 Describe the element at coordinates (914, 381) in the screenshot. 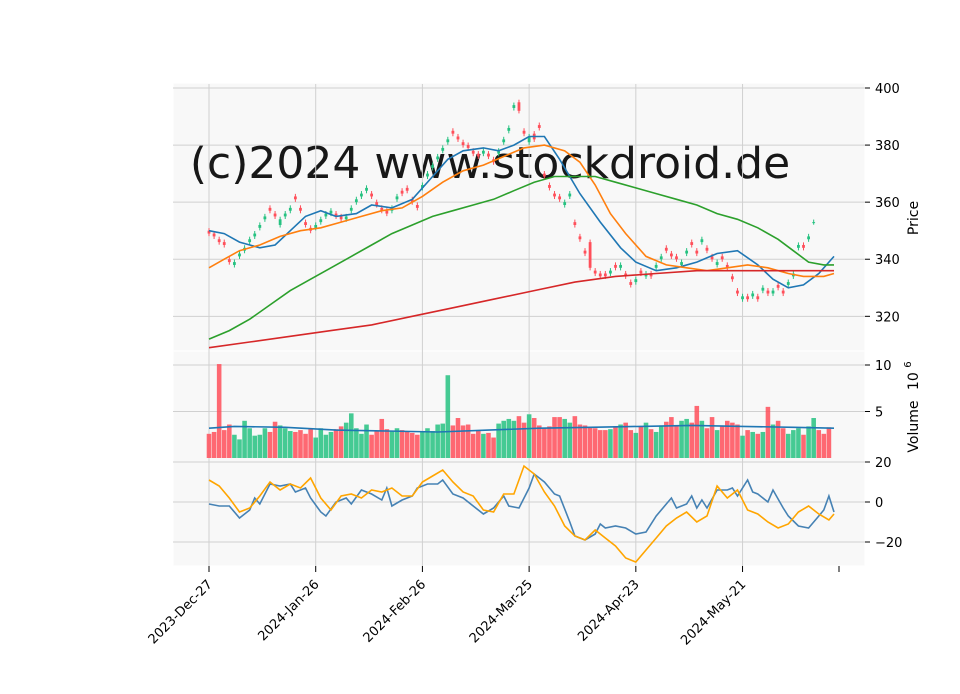

I see `volume-axis-label-exponent-base: 10` at that location.